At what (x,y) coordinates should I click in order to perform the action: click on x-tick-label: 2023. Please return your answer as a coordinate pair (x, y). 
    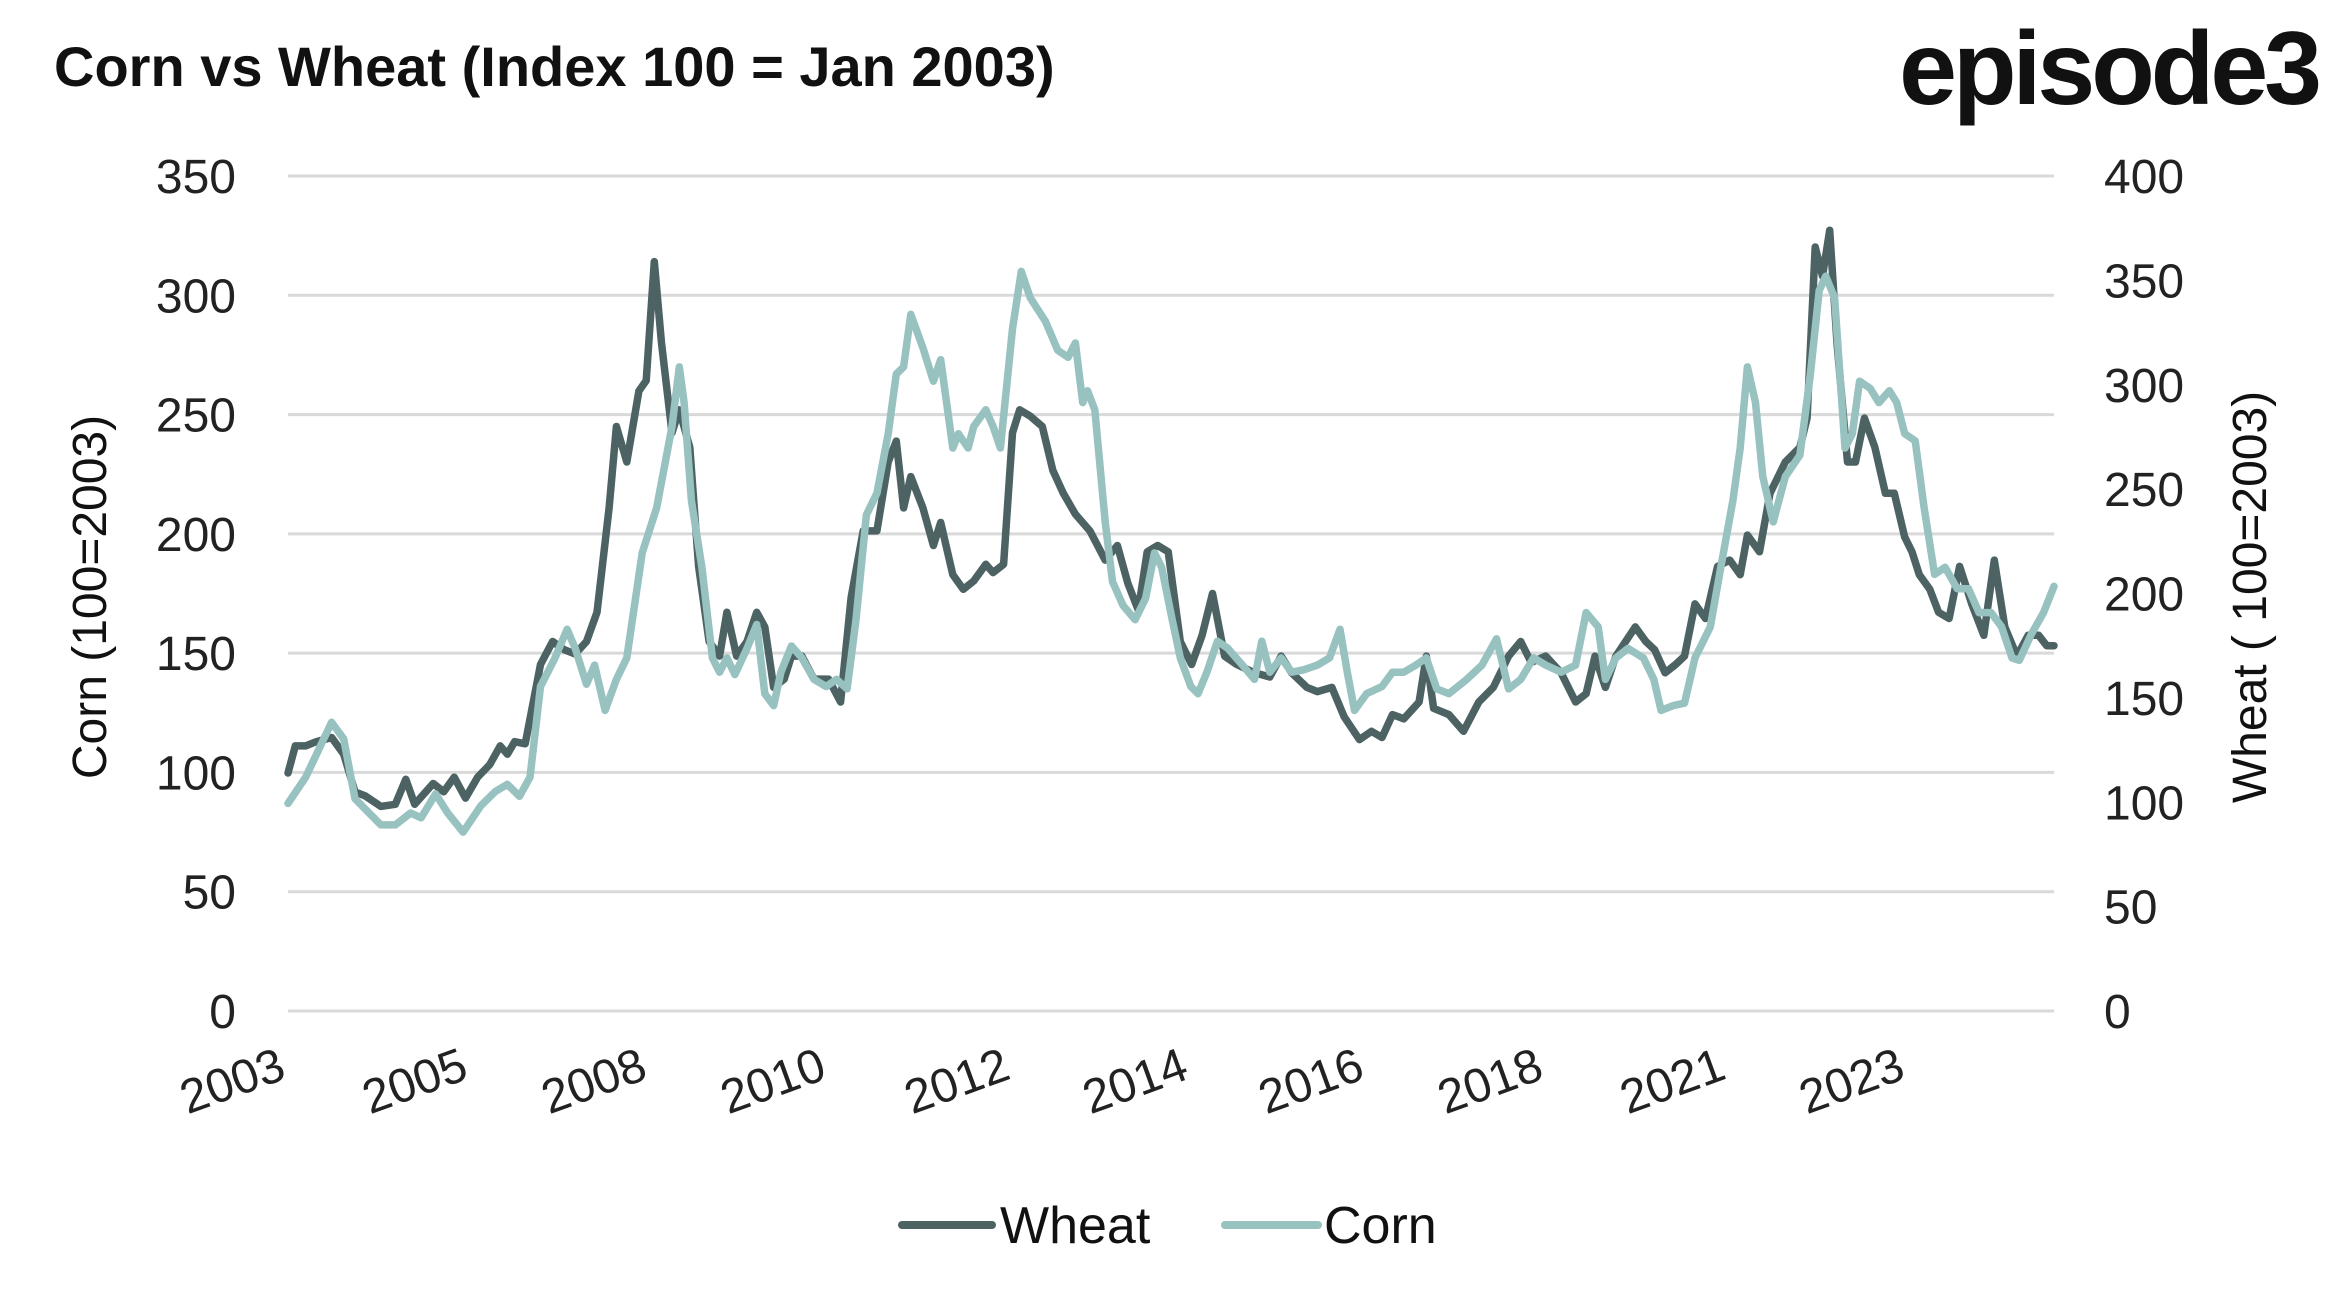
    Looking at the image, I should click on (1851, 1082).